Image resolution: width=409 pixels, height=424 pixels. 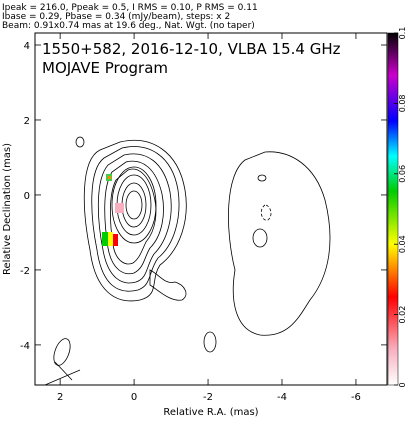 What do you see at coordinates (25, 346) in the screenshot?
I see `y-tick-label: -4` at bounding box center [25, 346].